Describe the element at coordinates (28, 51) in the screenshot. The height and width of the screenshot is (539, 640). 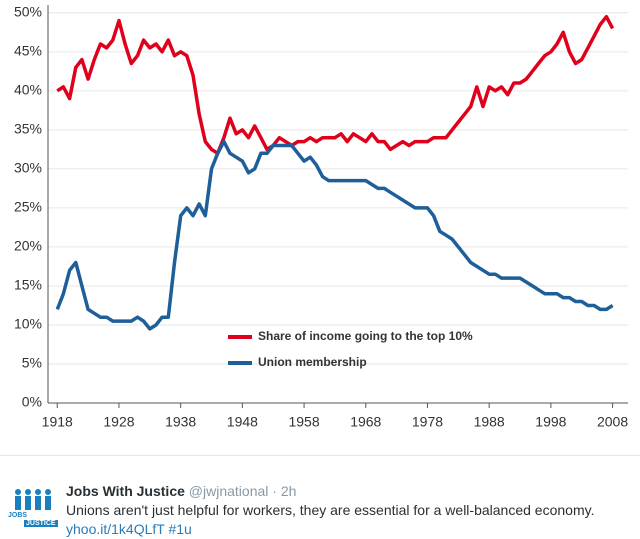
I see `y-tick-label: 45%` at that location.